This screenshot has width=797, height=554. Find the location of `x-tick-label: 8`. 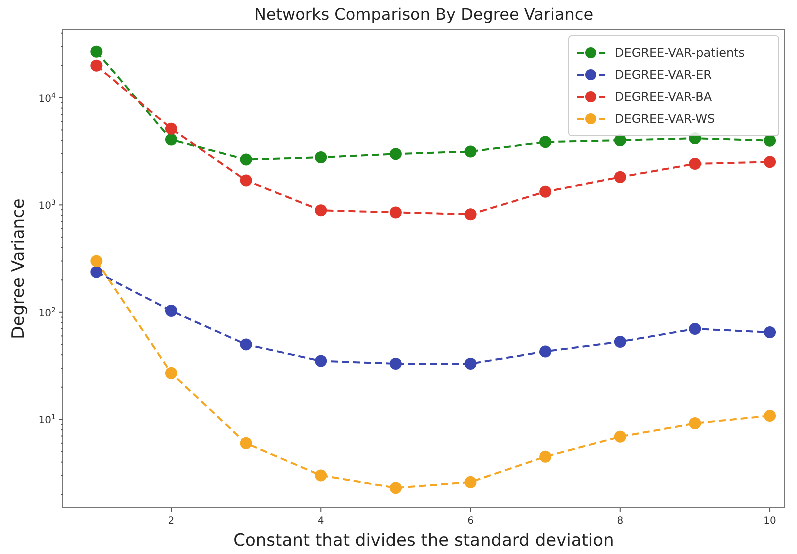

x-tick-label: 8 is located at coordinates (620, 521).